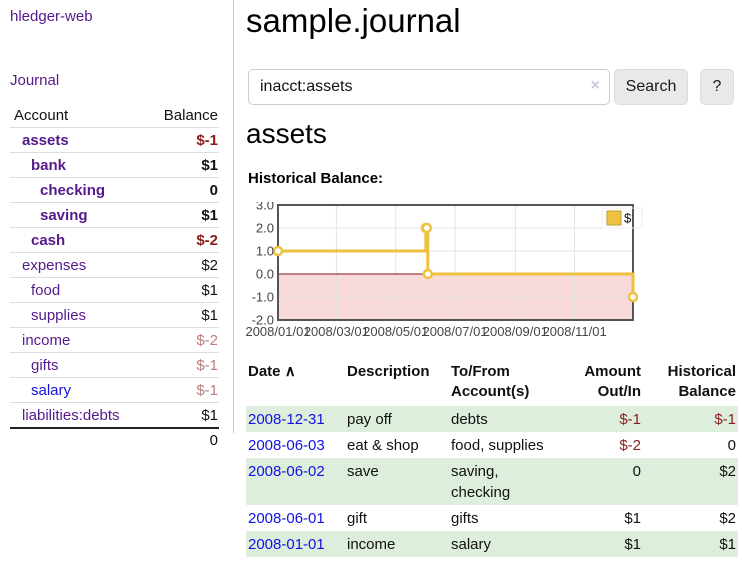 The height and width of the screenshot is (582, 742). What do you see at coordinates (630, 419) in the screenshot?
I see `transaction-amount: $-1` at bounding box center [630, 419].